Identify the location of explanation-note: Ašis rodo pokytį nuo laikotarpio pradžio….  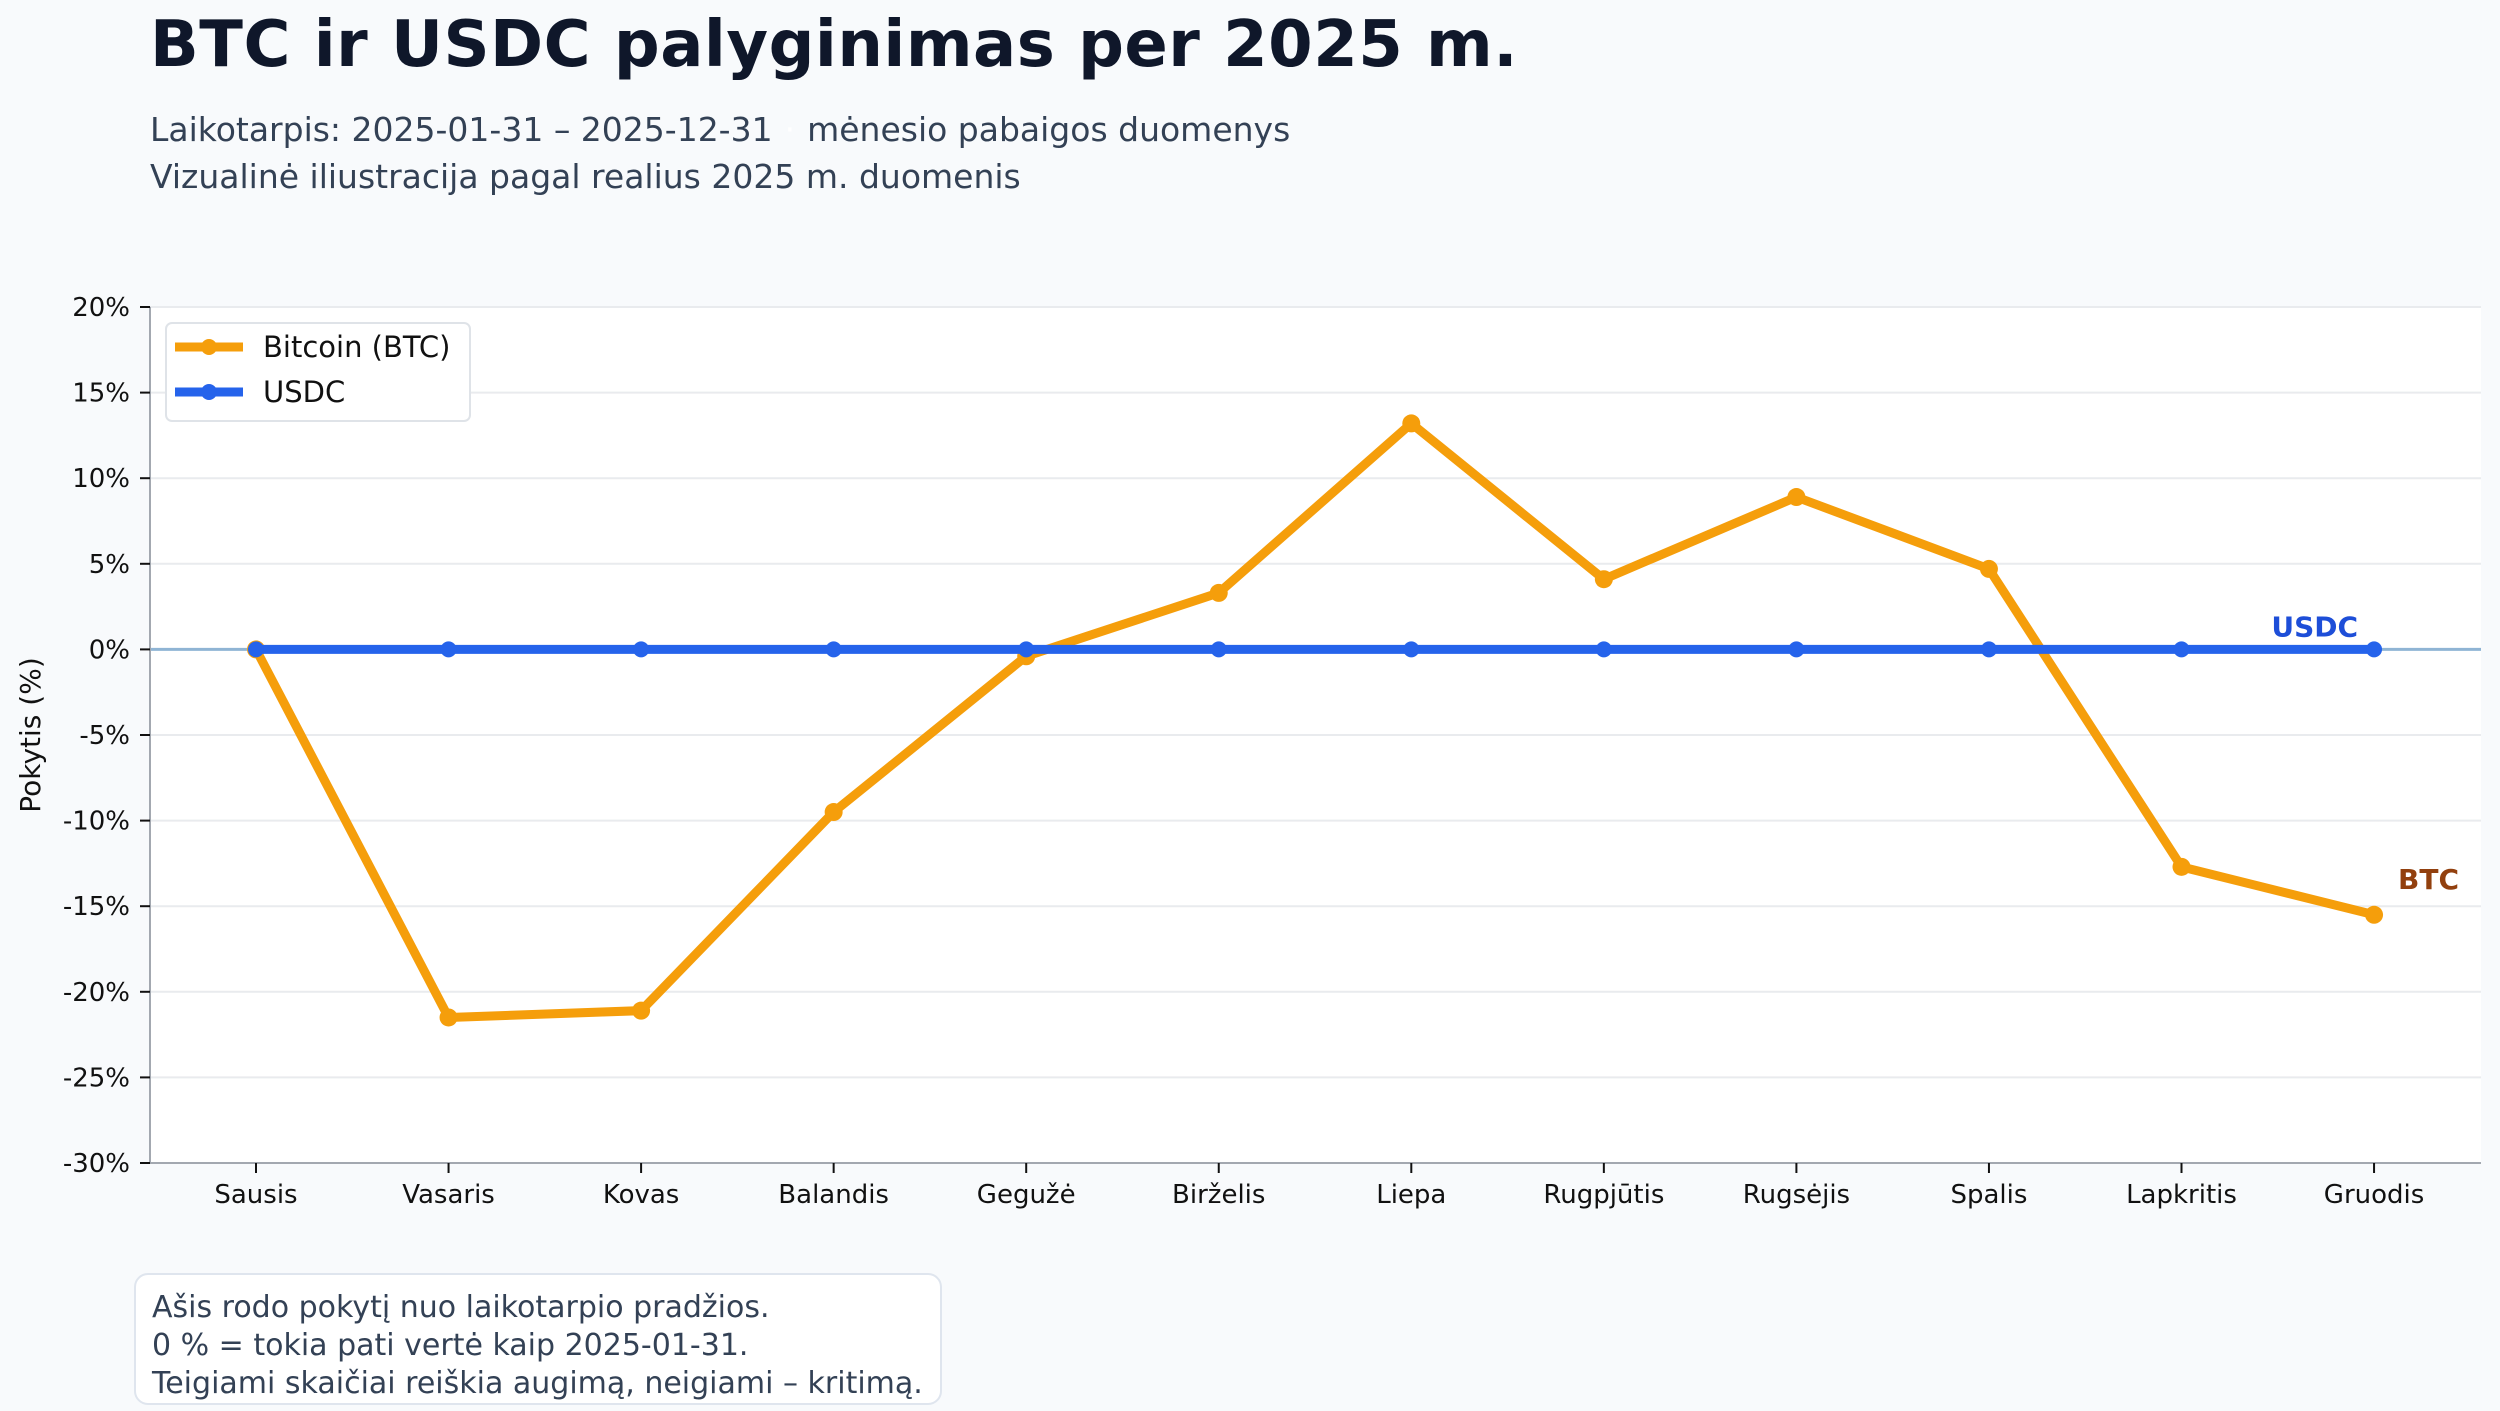
(538, 1339).